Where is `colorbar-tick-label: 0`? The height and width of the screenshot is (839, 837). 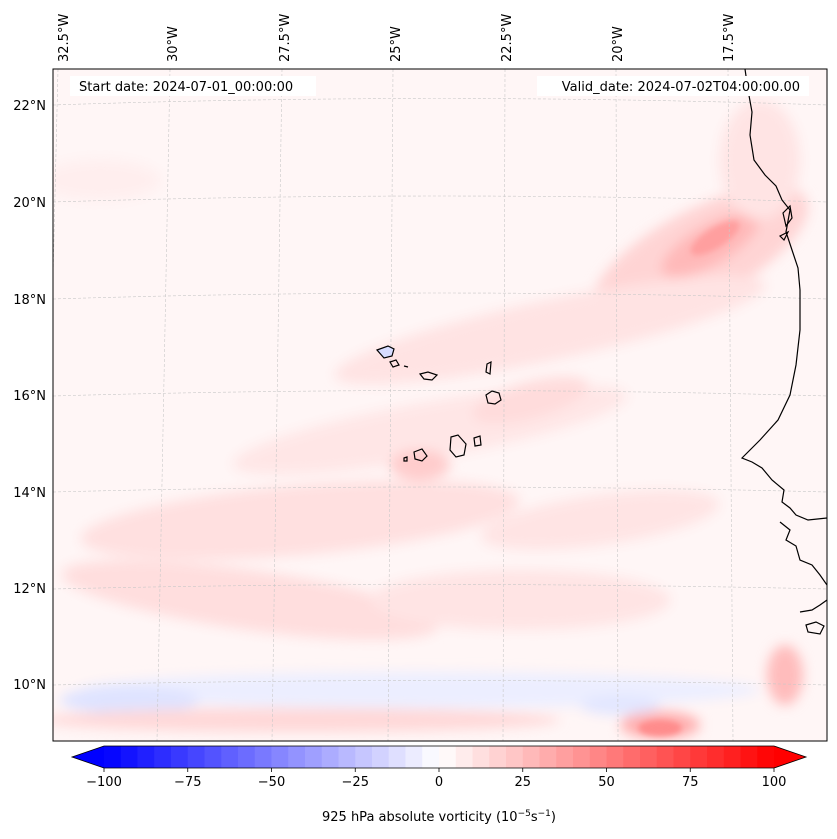 colorbar-tick-label: 0 is located at coordinates (439, 782).